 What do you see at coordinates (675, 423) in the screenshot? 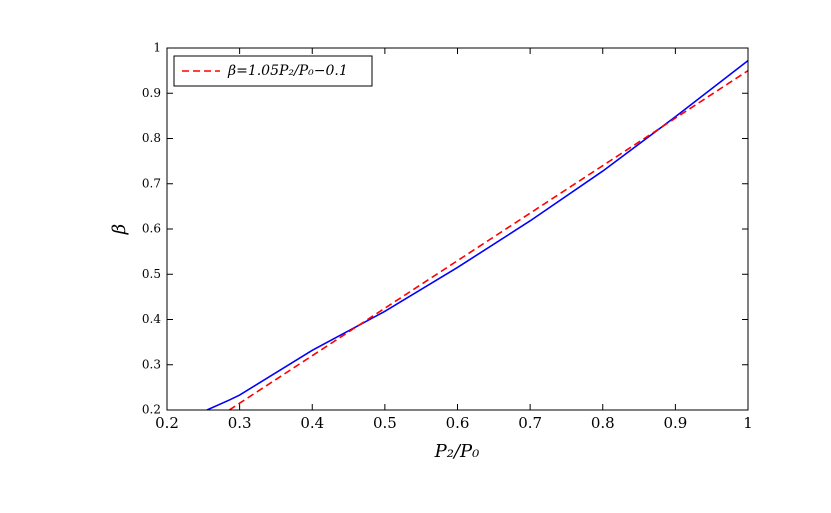
I see `x-tick-label: 0.9` at bounding box center [675, 423].